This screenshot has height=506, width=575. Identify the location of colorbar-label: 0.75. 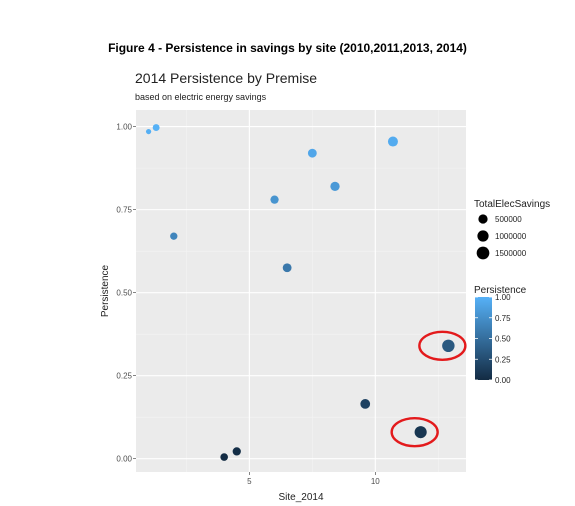
(503, 318).